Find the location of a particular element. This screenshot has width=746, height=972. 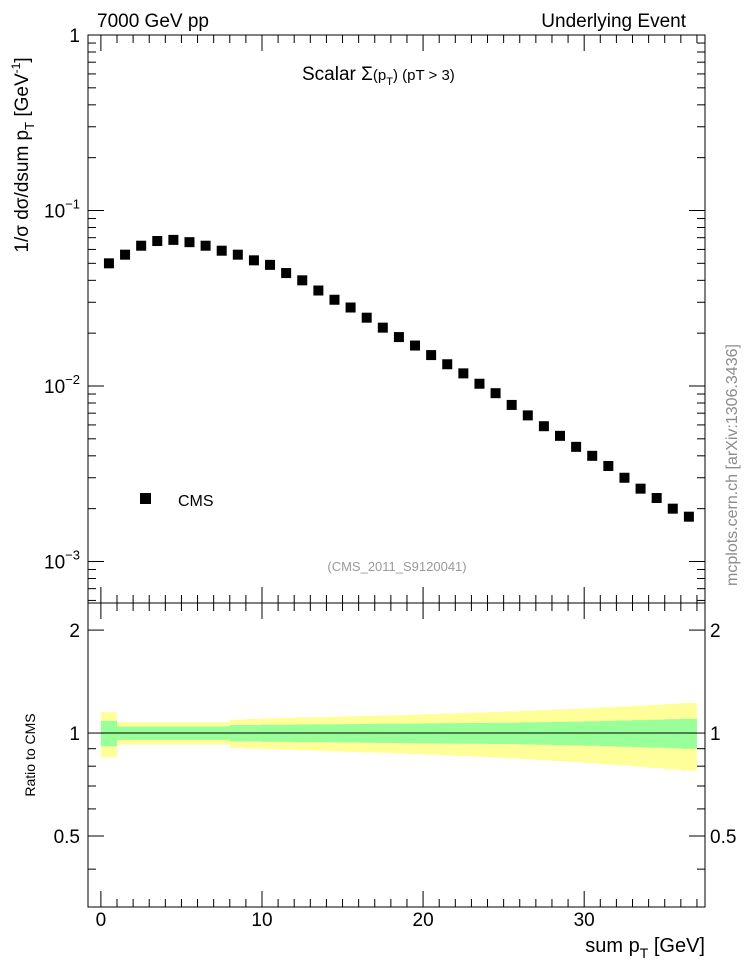

title-sigma: Σ is located at coordinates (367, 74).